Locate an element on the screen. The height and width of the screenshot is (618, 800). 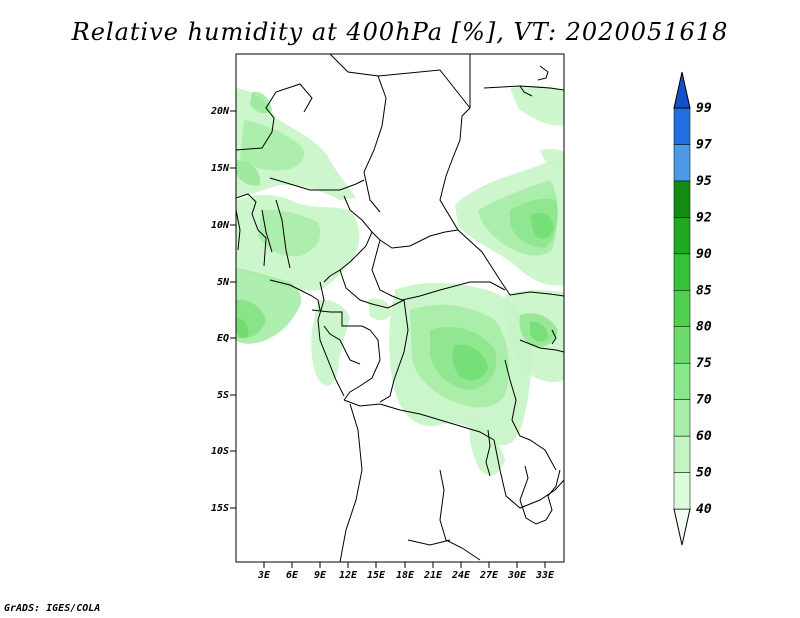
colorbar-level-label: 80 is located at coordinates (704, 327).